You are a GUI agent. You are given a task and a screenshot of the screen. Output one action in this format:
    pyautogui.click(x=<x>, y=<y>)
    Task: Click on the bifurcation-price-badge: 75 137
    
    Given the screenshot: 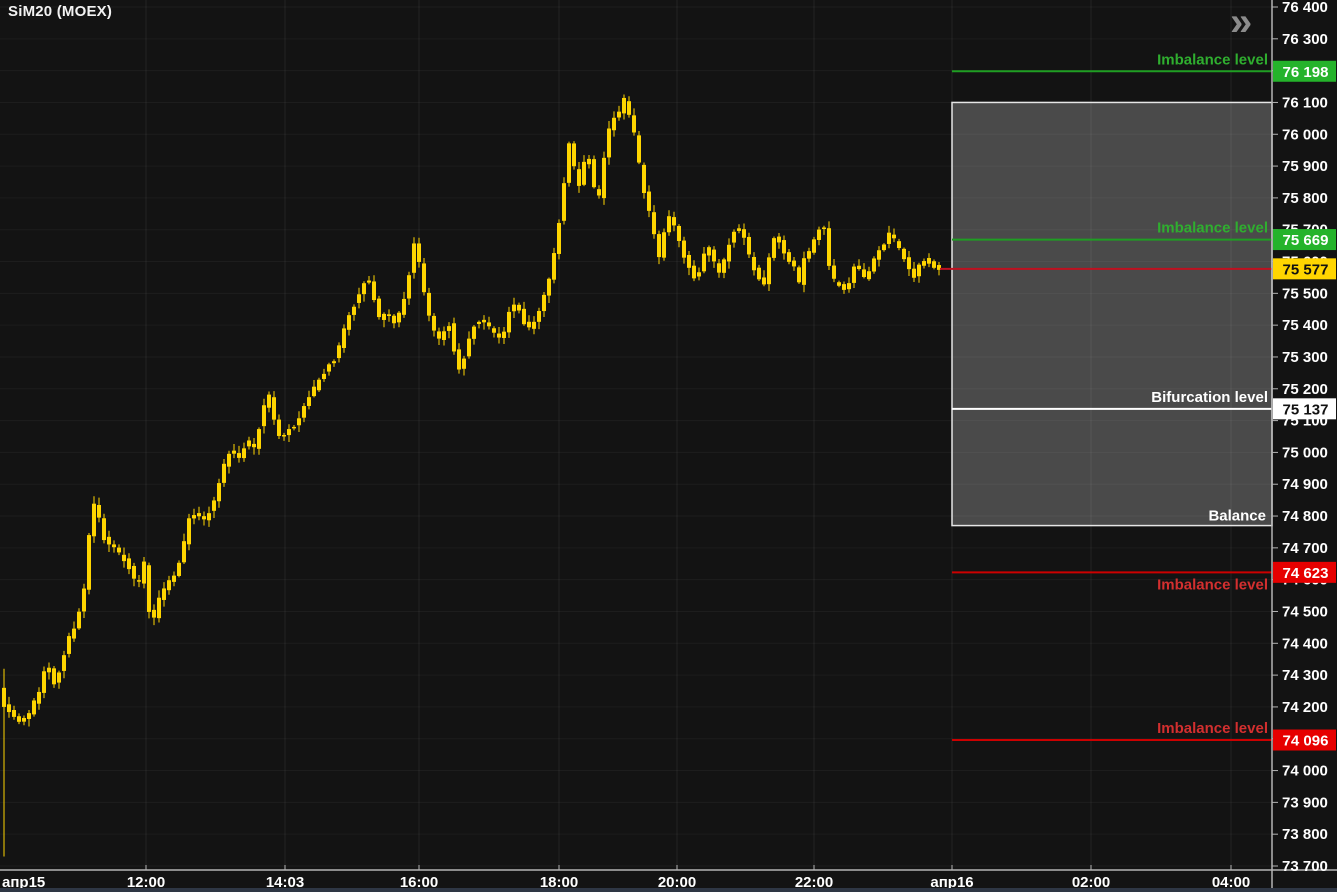 What is the action you would take?
    pyautogui.click(x=1304, y=409)
    